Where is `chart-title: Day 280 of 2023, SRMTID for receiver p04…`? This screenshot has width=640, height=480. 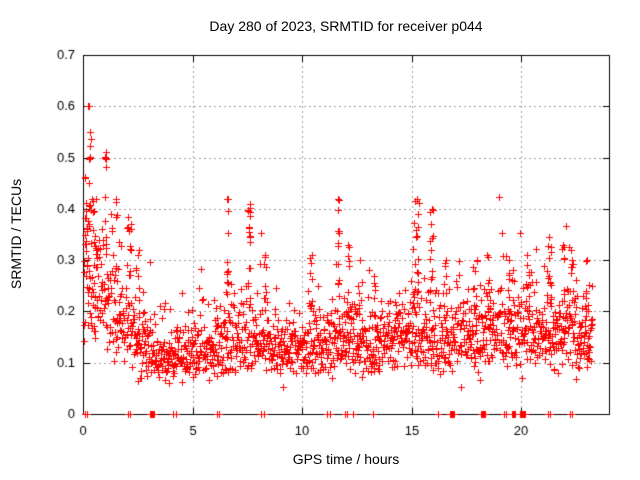
chart-title: Day 280 of 2023, SRMTID for receiver p04… is located at coordinates (346, 26).